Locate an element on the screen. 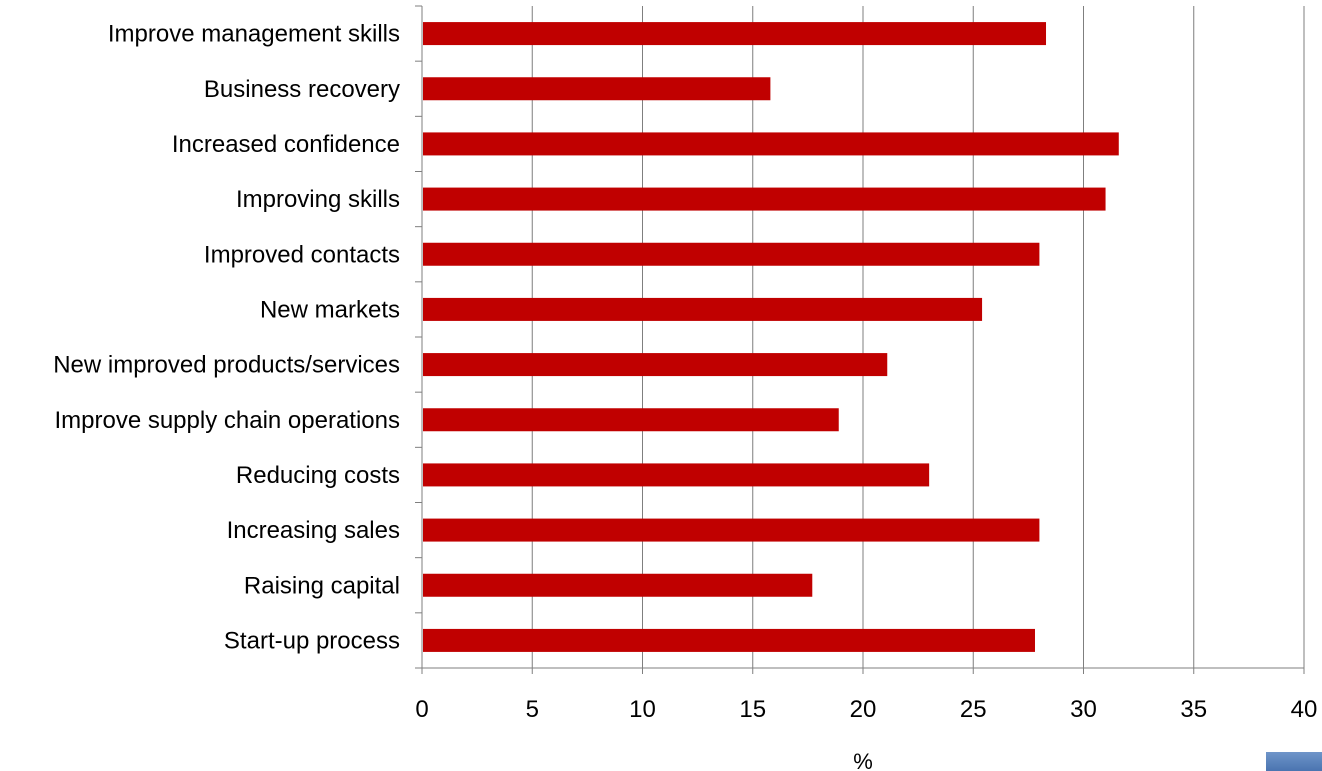 This screenshot has height=771, width=1322. x-tick-label: 5 is located at coordinates (532, 709).